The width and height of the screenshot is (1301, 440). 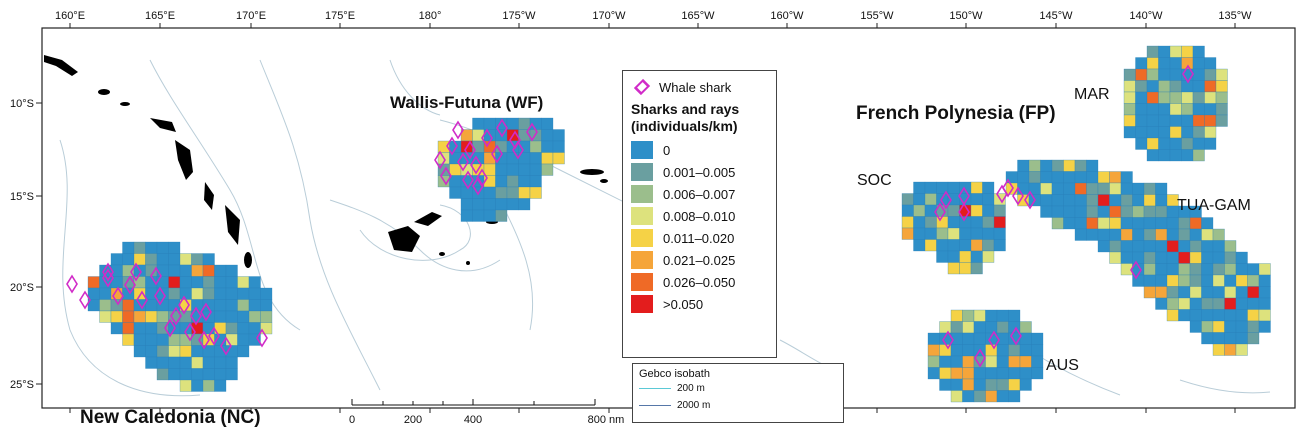 I want to click on legend-class-6: 0.026–0.050, so click(x=699, y=282).